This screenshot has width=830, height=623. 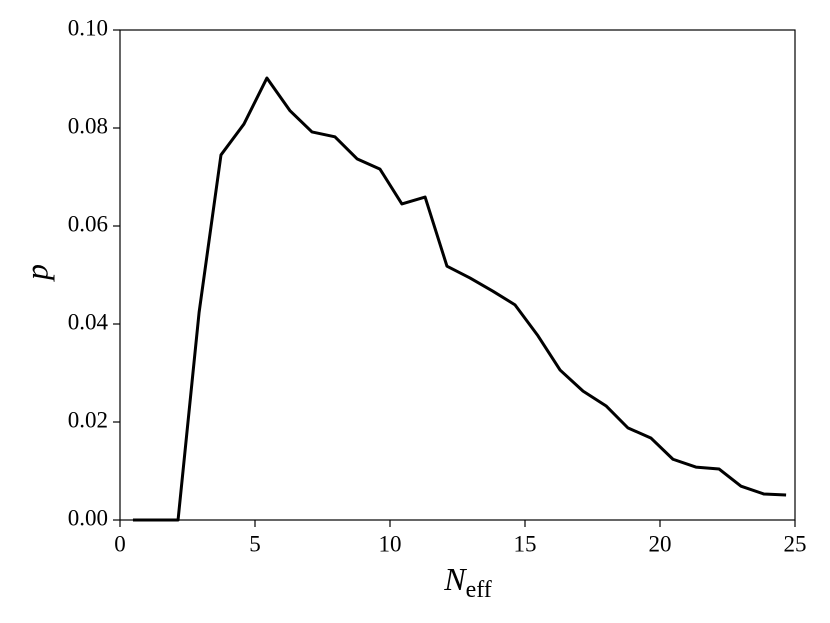 What do you see at coordinates (255, 543) in the screenshot?
I see `x-tick-label: 5` at bounding box center [255, 543].